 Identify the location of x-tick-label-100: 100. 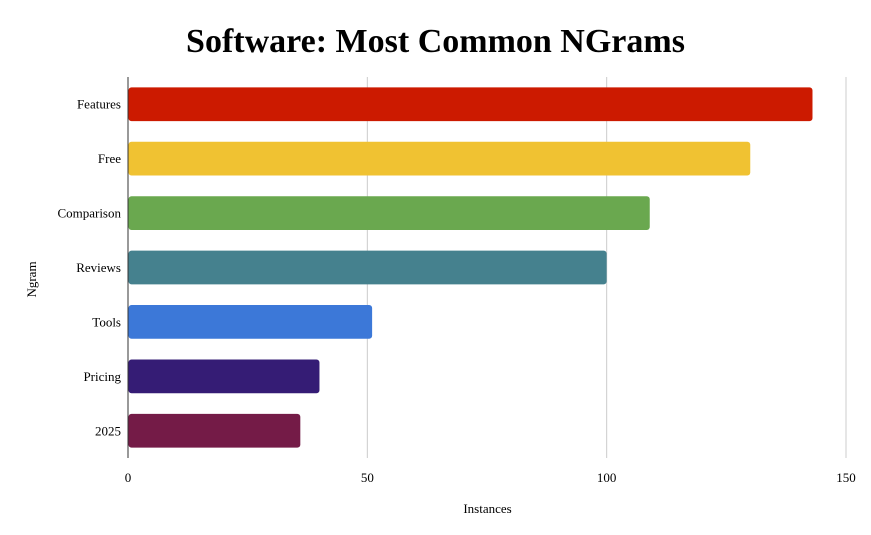
(607, 477).